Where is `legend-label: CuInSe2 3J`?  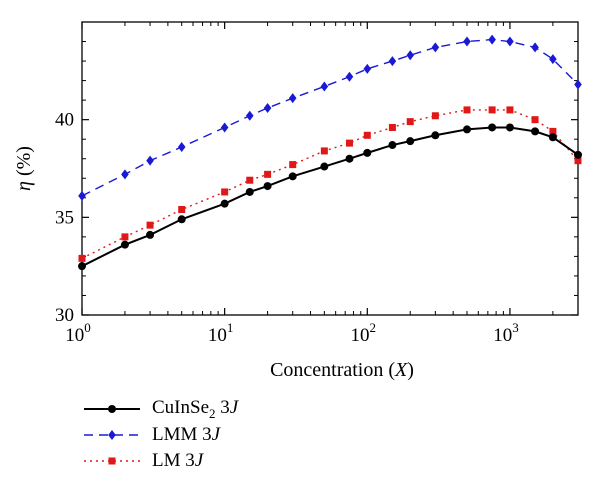 legend-label: CuInSe2 3J is located at coordinates (195, 408).